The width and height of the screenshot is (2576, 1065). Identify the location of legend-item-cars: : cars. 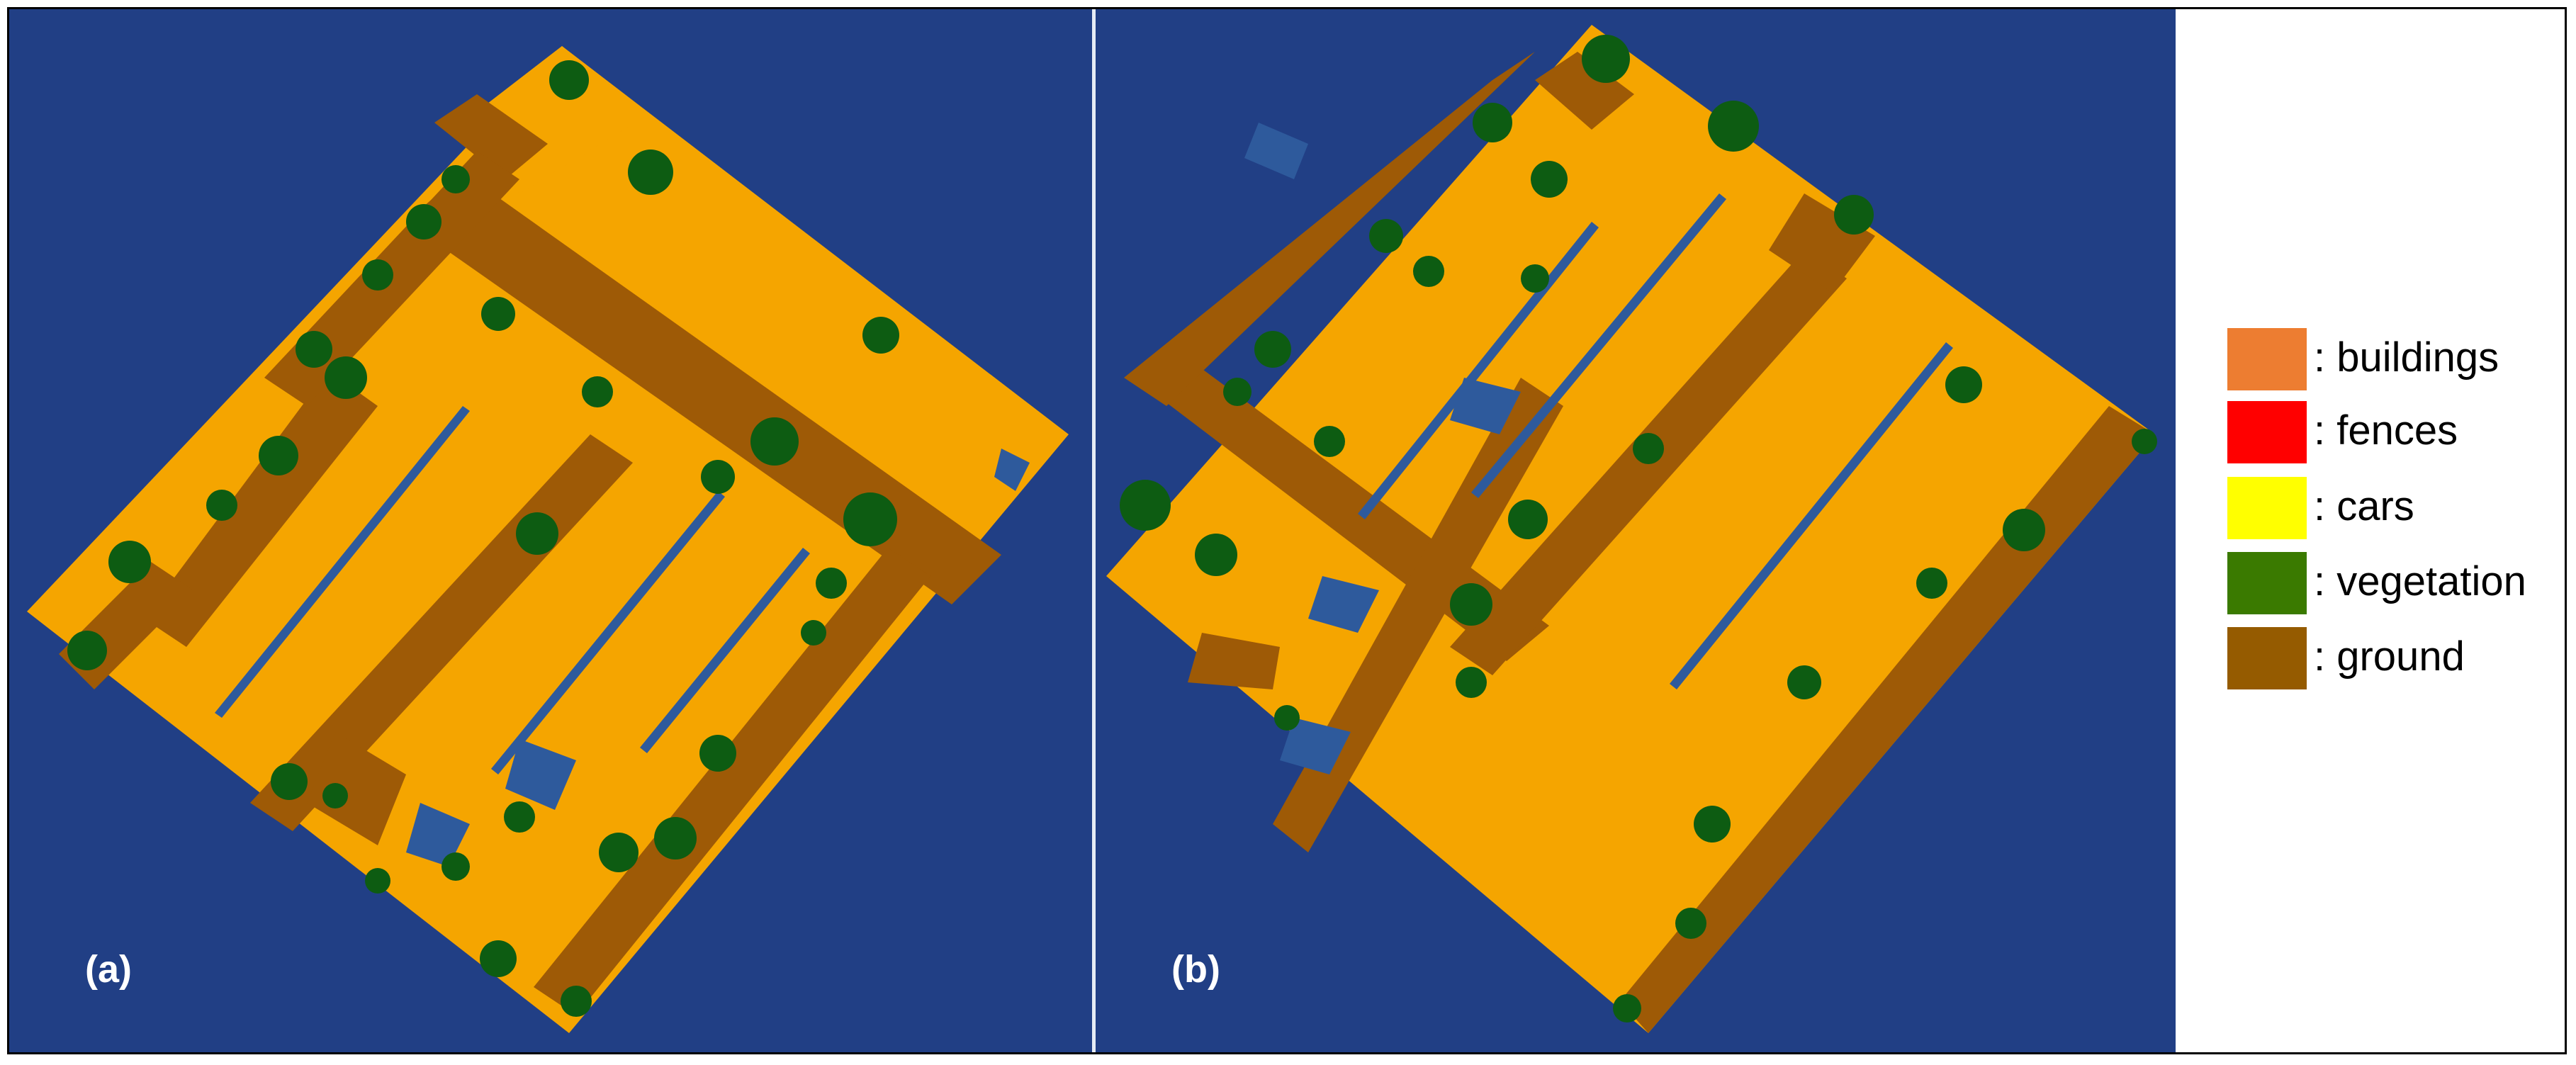
(2397, 508).